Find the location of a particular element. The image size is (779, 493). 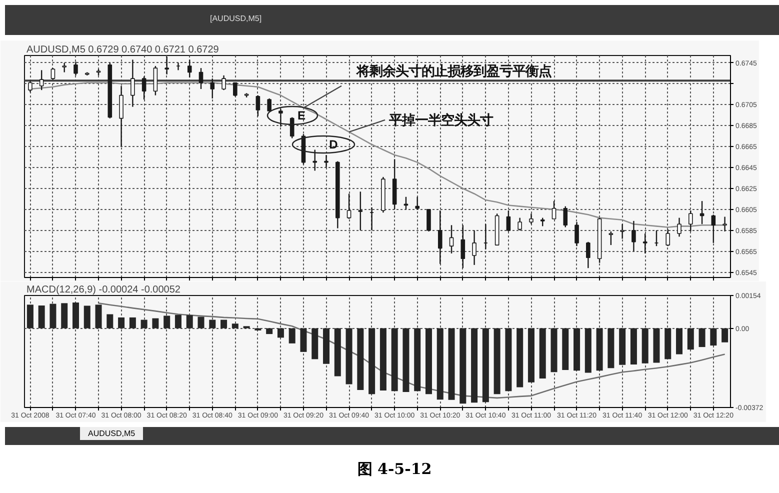

caption: 图 4-5-12 is located at coordinates (394, 469).